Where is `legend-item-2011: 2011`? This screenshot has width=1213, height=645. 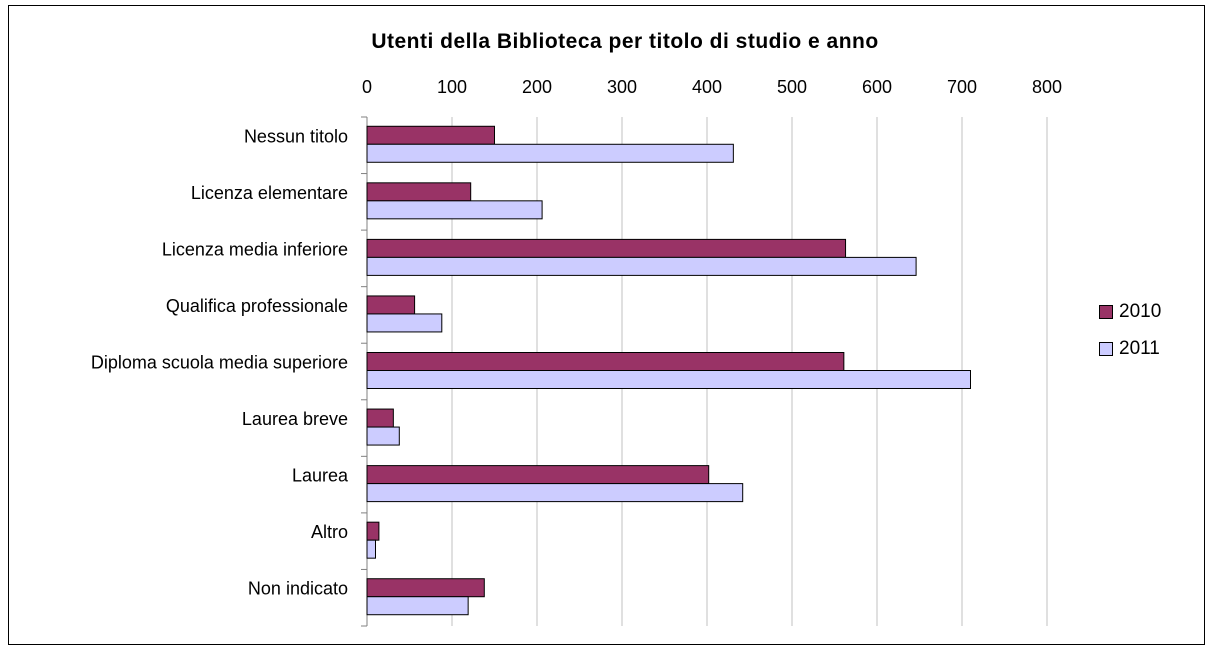 legend-item-2011: 2011 is located at coordinates (1129, 349).